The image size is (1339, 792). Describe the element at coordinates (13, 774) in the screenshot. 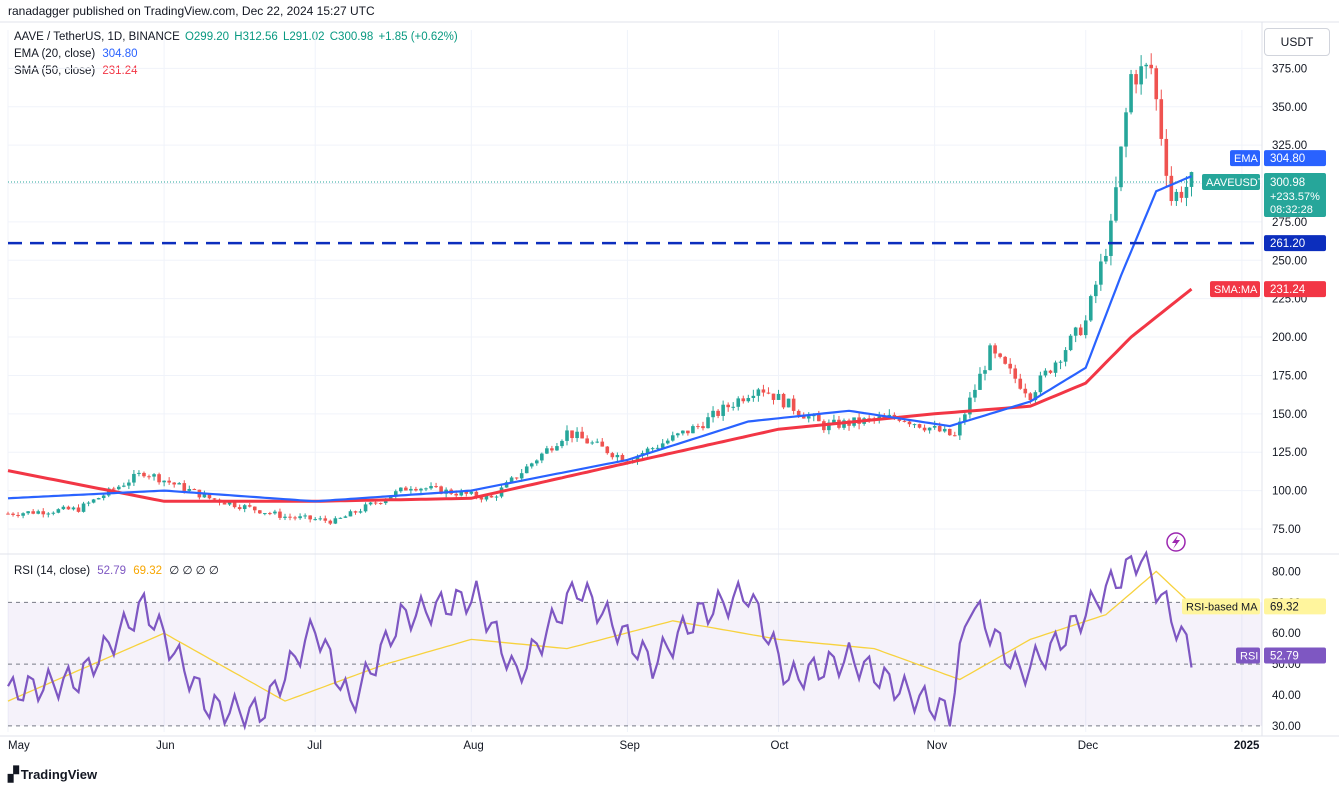

I see `tradingview-icon: ▞` at that location.